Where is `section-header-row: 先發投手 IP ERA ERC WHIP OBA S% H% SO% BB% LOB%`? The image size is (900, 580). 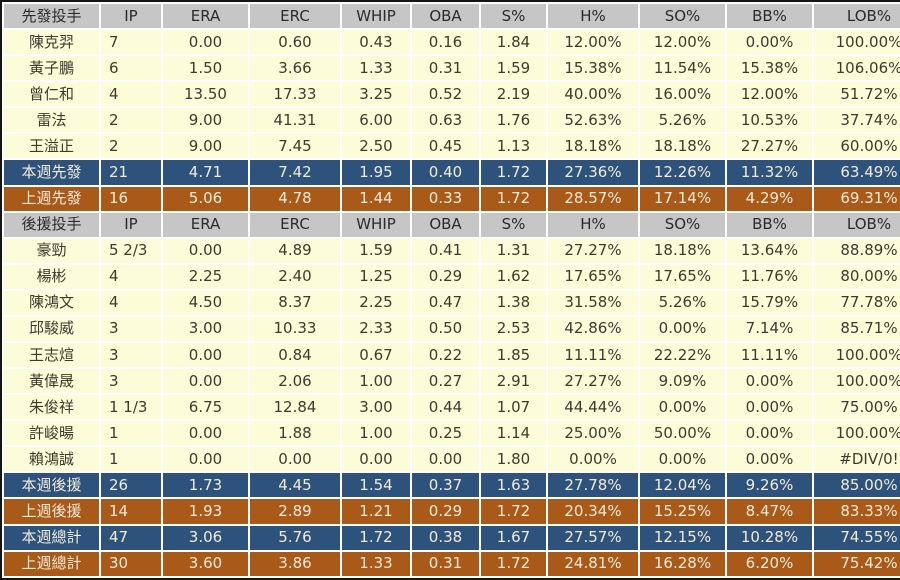
section-header-row: 先發投手 IP ERA ERC WHIP OBA S% H% SO% BB% LOB% is located at coordinates (452, 16).